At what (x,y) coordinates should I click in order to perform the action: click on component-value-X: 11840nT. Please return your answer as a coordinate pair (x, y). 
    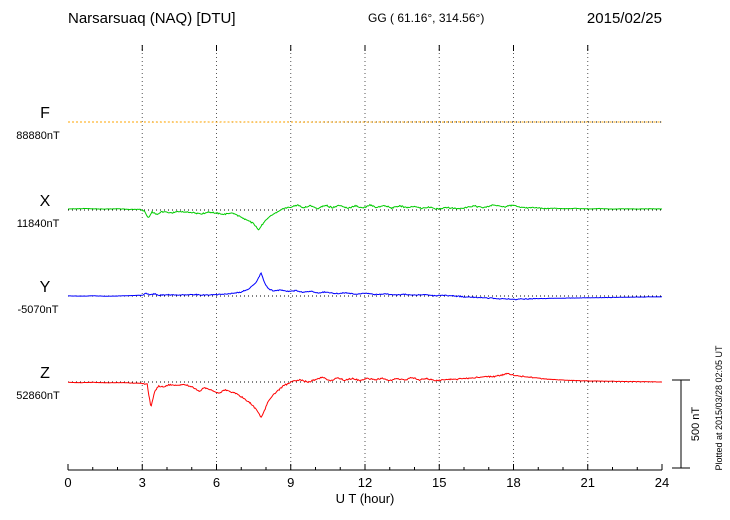
    Looking at the image, I should click on (38, 224).